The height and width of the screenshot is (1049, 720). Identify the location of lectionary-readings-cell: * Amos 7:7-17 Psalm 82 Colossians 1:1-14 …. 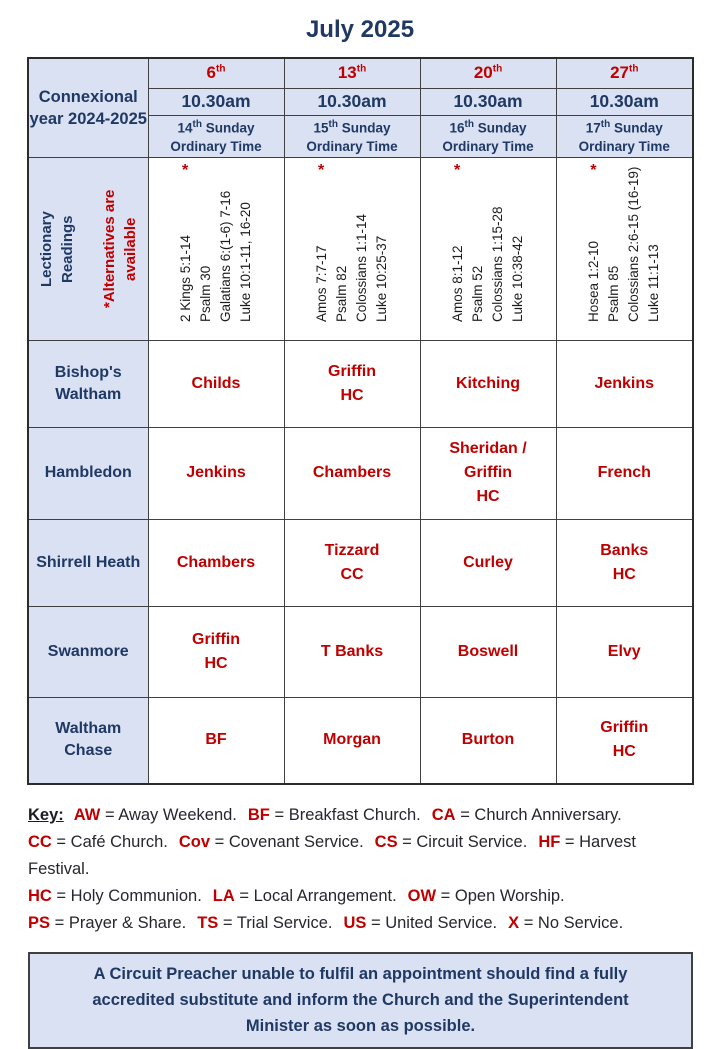
(352, 248).